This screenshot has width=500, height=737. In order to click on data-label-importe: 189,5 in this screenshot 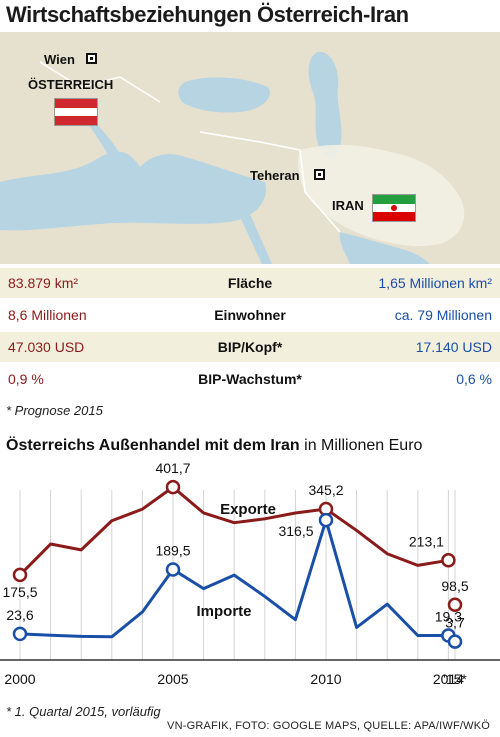, I will do `click(172, 550)`.